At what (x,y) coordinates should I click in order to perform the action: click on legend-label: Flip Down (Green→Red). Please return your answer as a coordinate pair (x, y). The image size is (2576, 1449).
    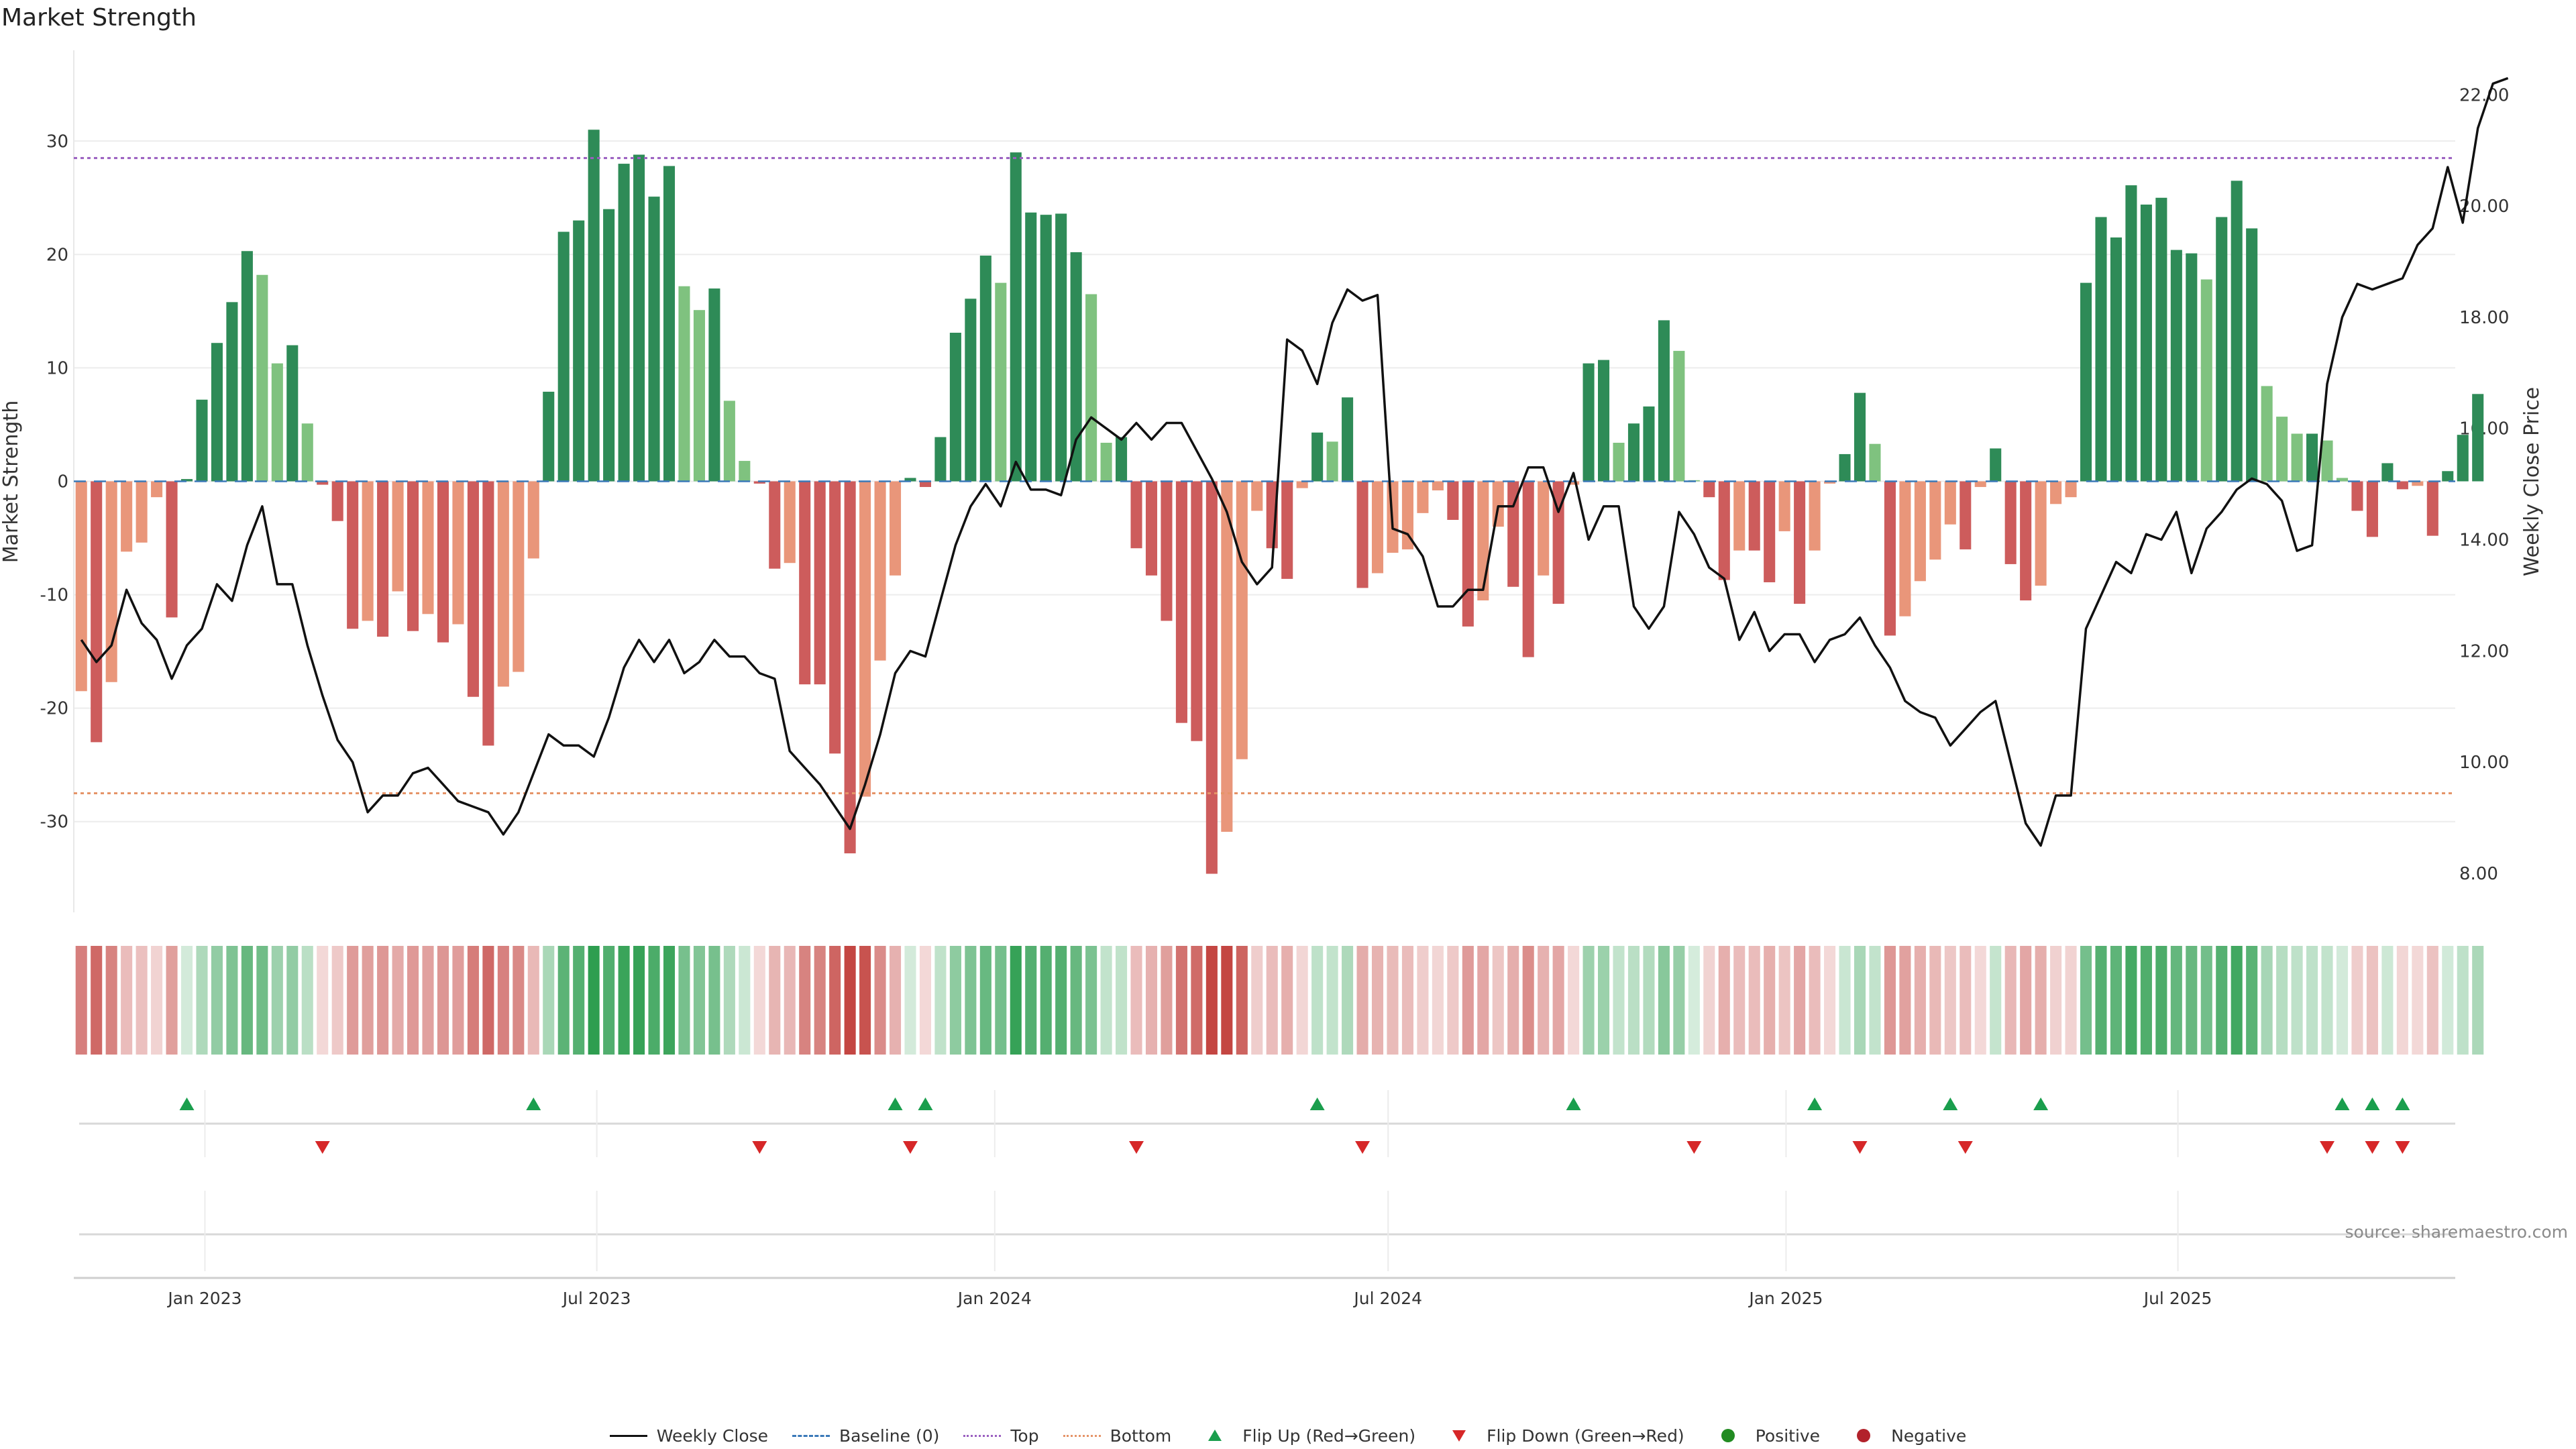
    Looking at the image, I should click on (1585, 1436).